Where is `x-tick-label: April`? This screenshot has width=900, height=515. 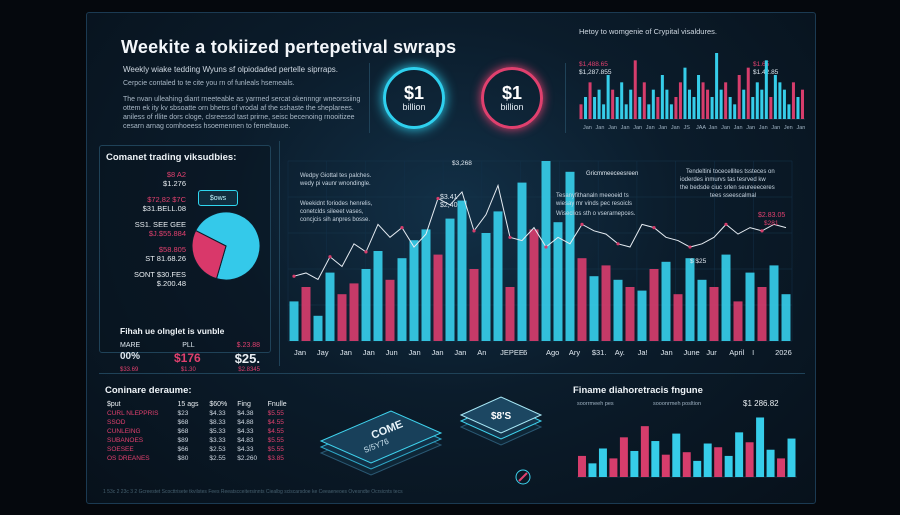
x-tick-label: April is located at coordinates (736, 352).